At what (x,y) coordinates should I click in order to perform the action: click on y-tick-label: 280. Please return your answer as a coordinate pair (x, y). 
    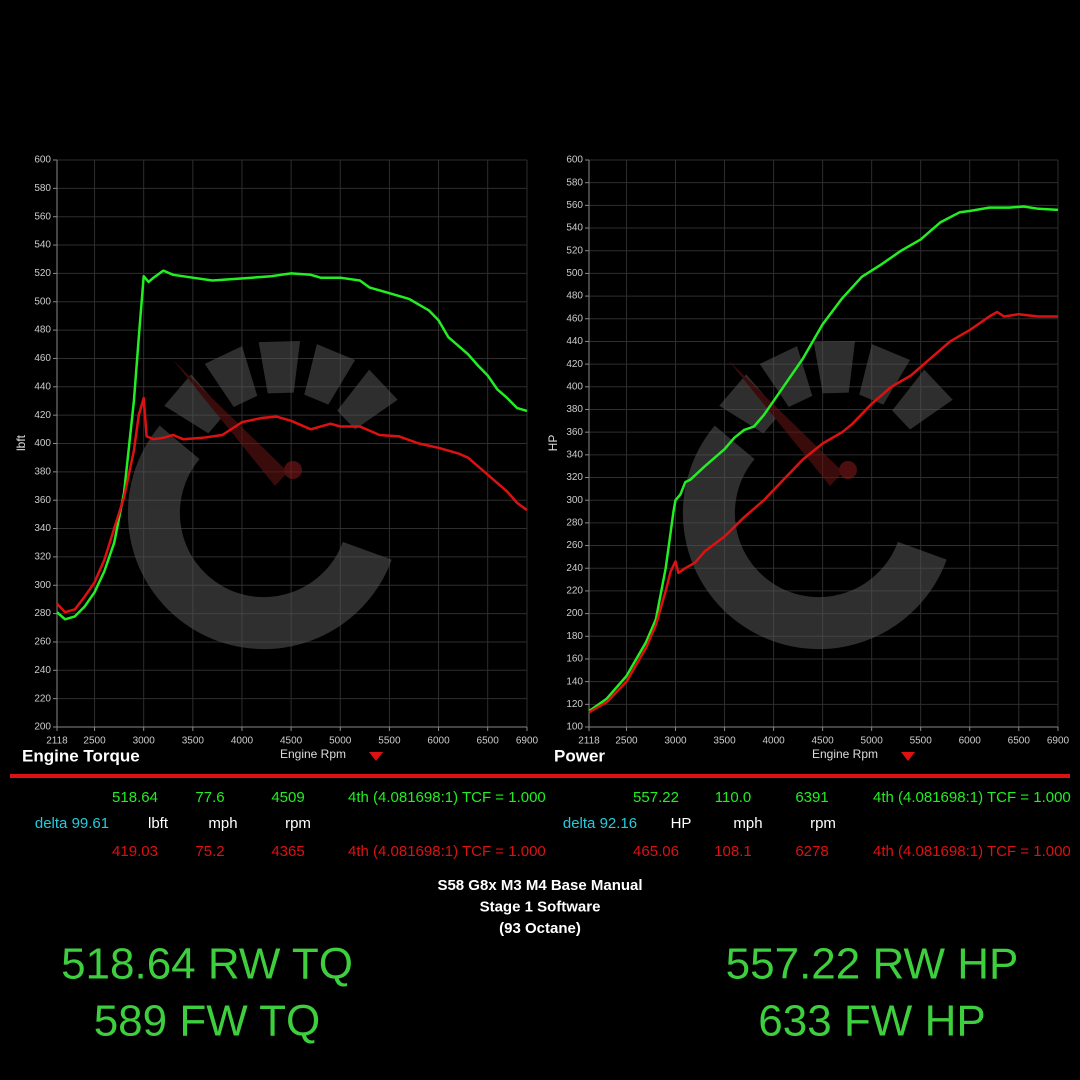
    Looking at the image, I should click on (574, 523).